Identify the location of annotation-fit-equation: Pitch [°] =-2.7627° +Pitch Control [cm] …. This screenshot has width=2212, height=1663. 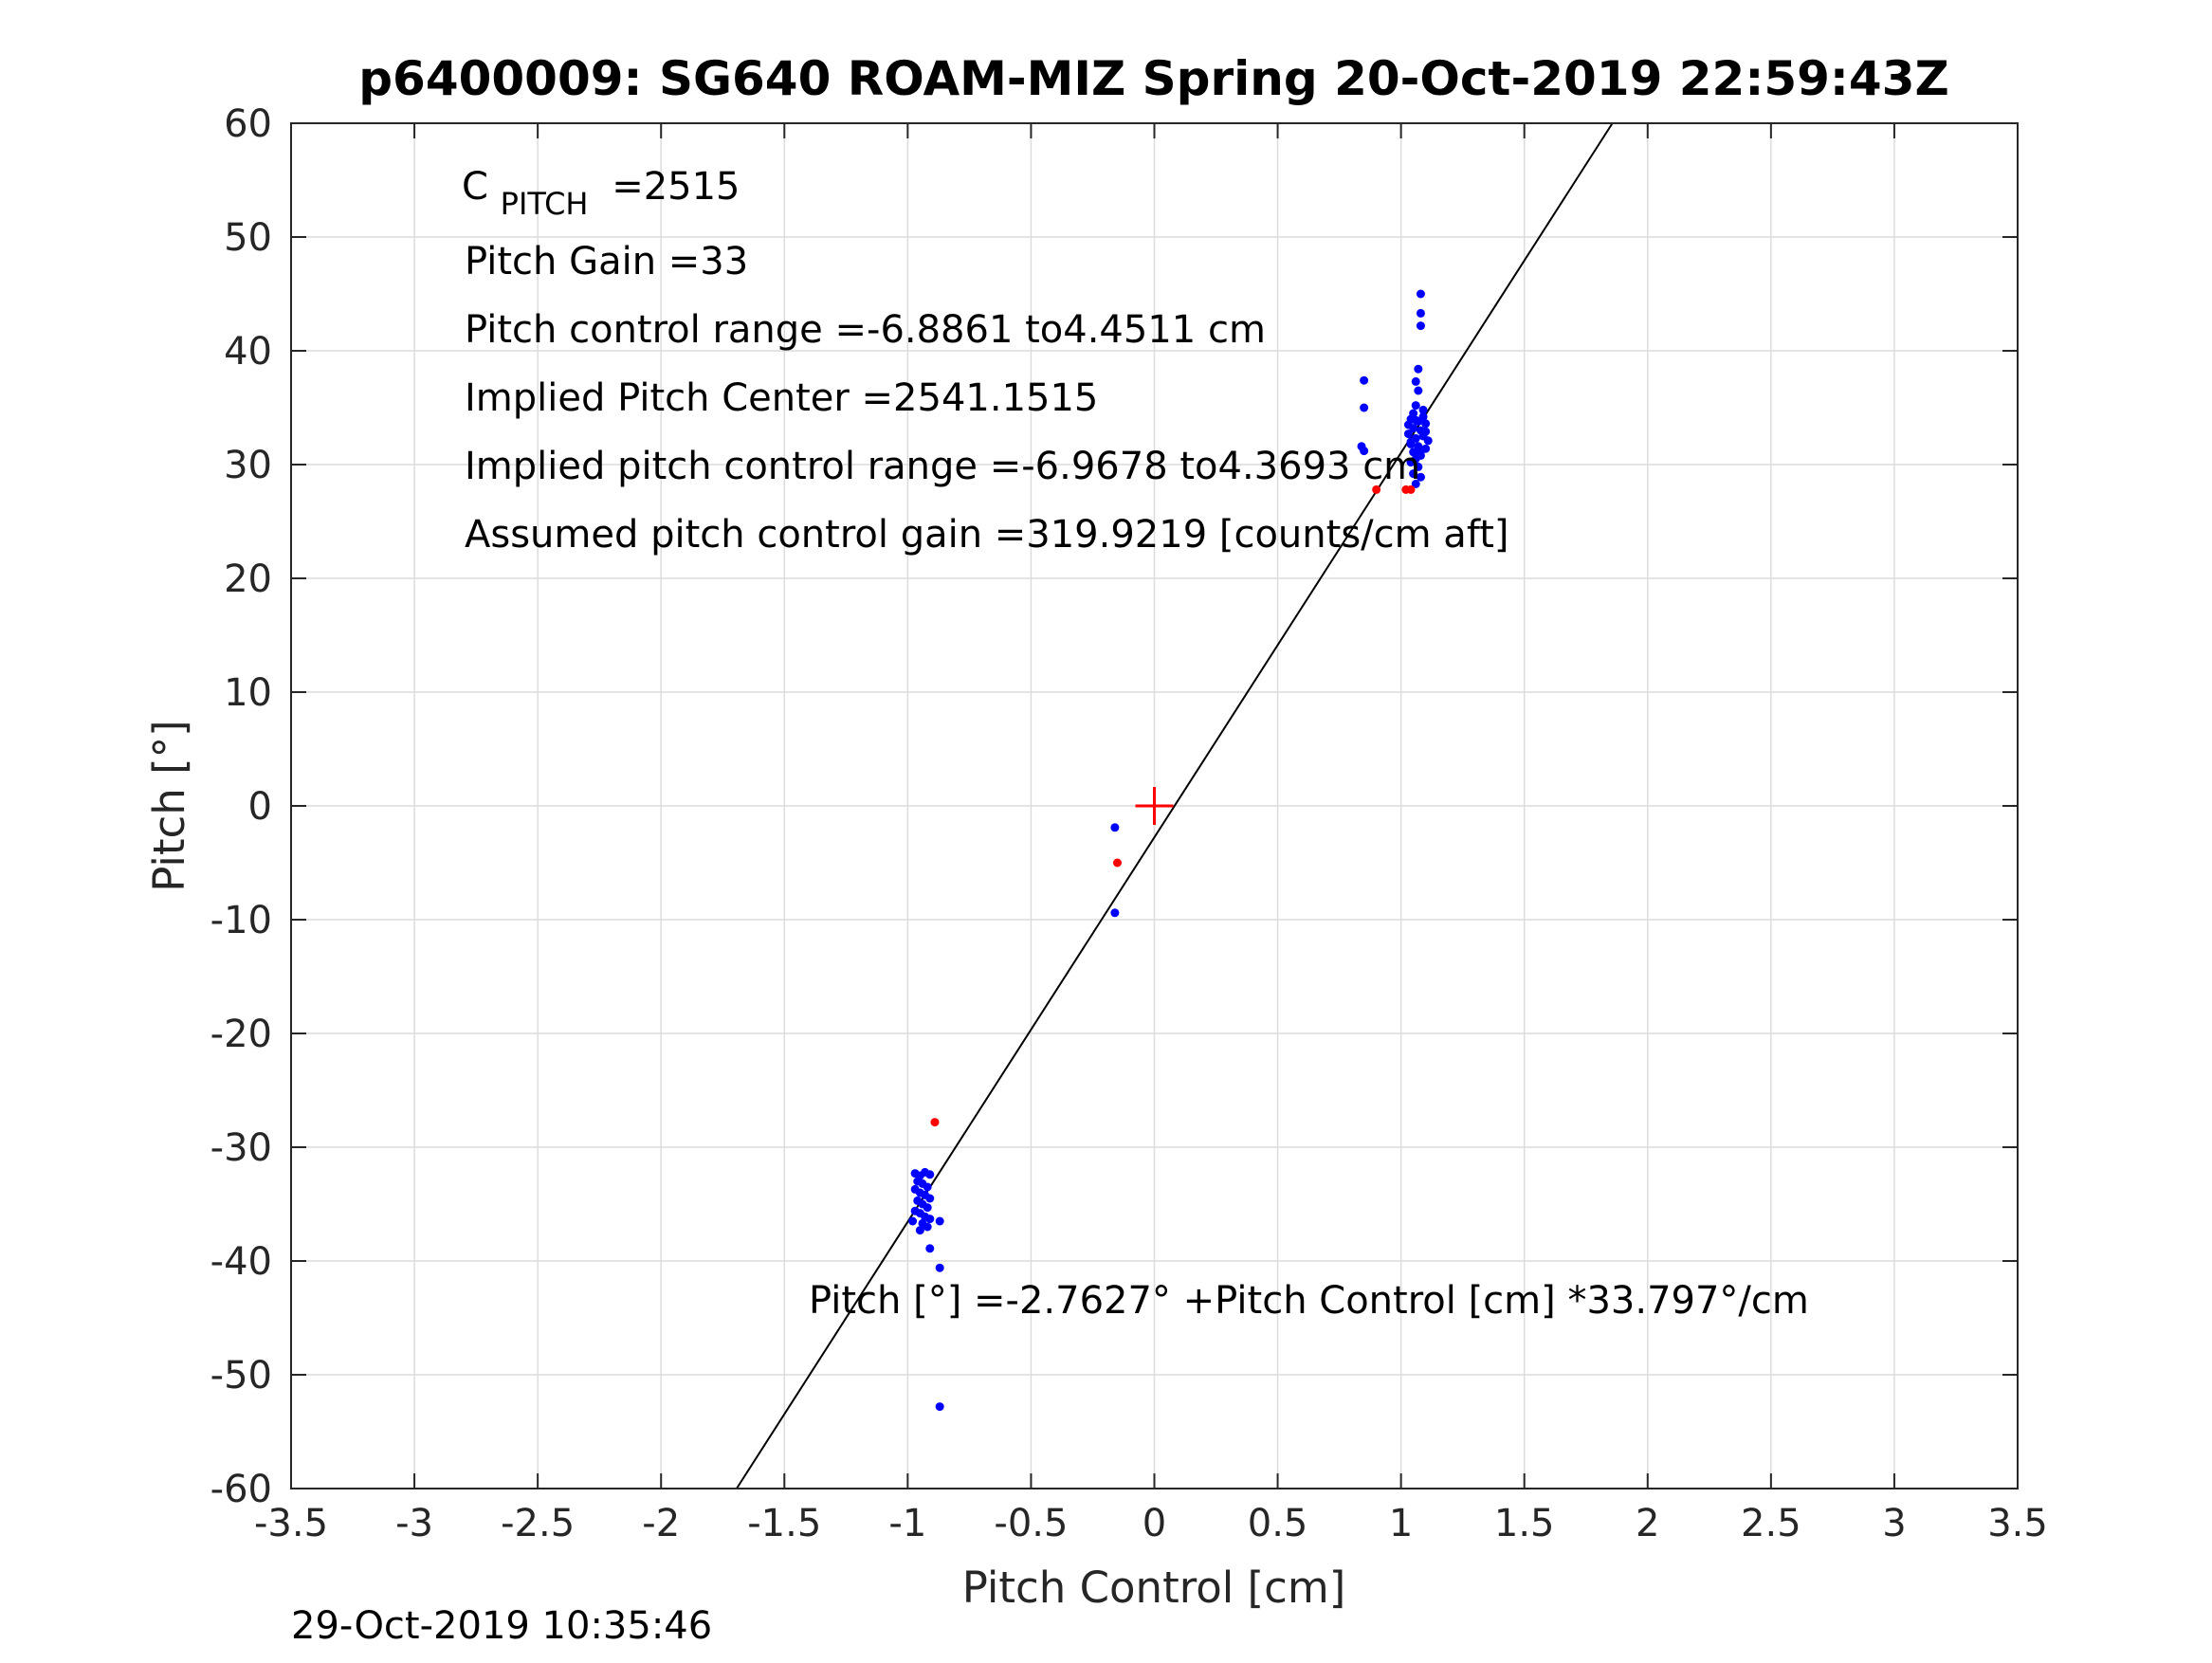
(1309, 1301).